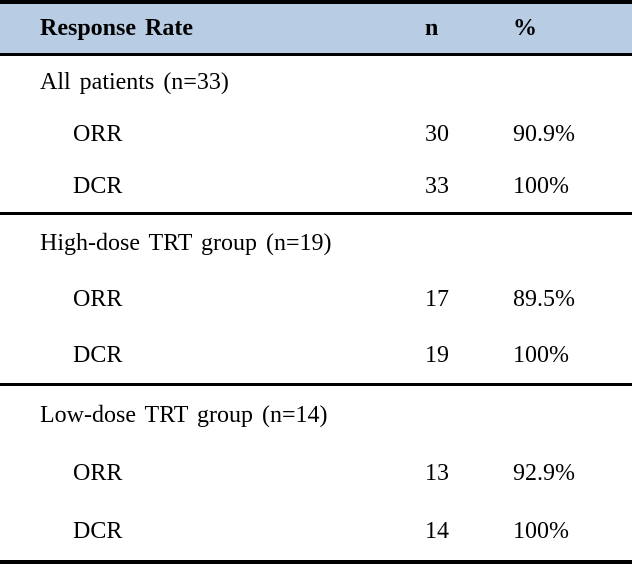 This screenshot has height=576, width=632. Describe the element at coordinates (316, 355) in the screenshot. I see `table-row: DCR 19 100%` at that location.